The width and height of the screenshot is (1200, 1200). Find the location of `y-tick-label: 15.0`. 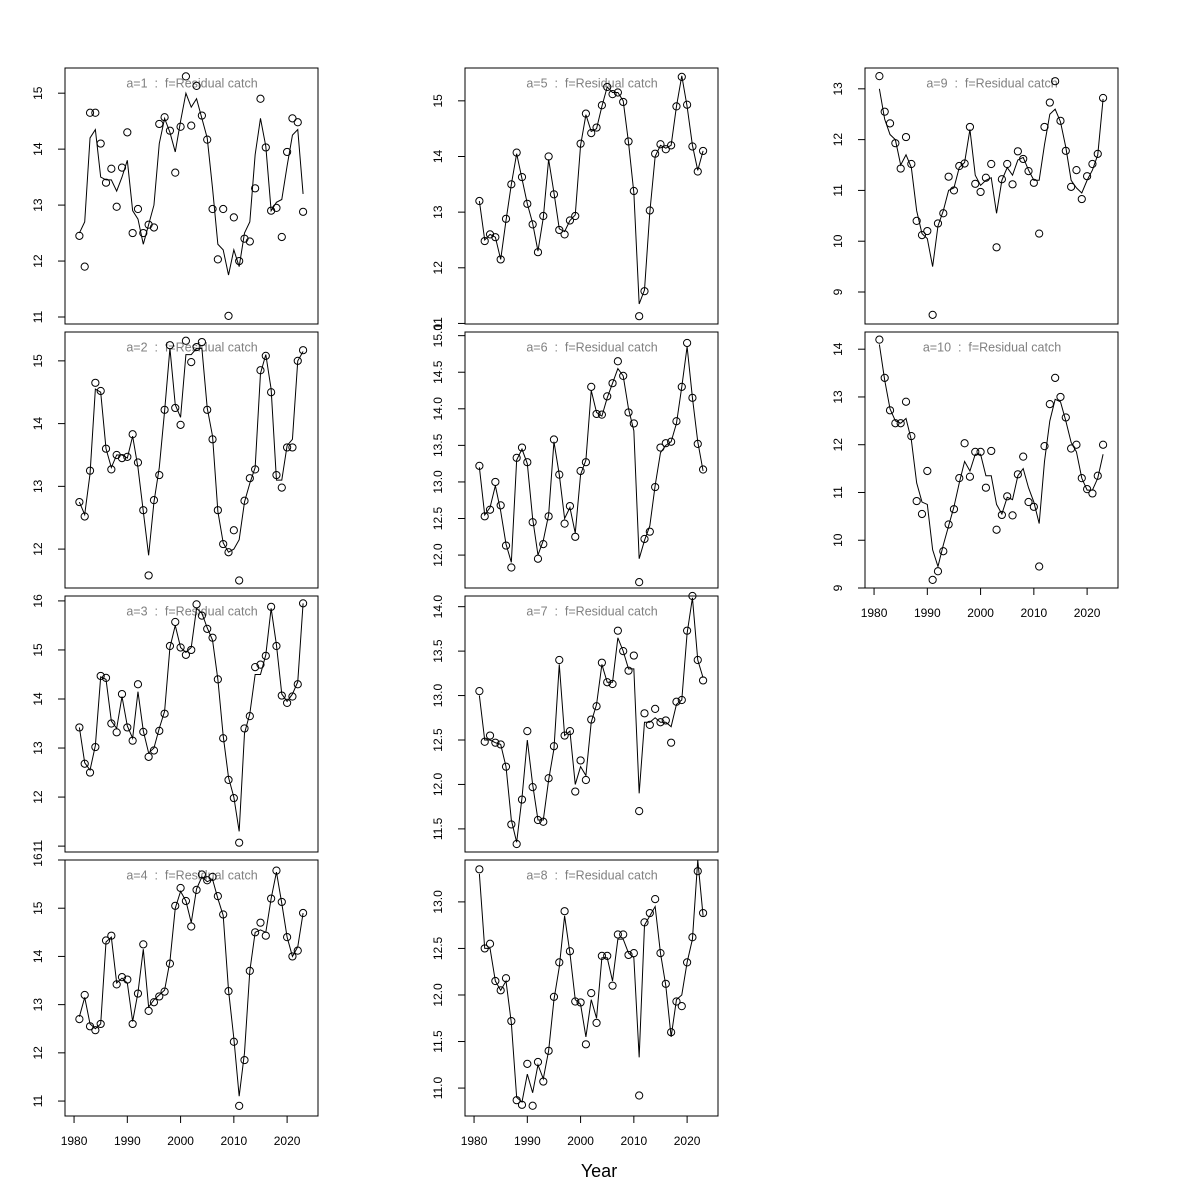

y-tick-label: 15.0 is located at coordinates (438, 336).